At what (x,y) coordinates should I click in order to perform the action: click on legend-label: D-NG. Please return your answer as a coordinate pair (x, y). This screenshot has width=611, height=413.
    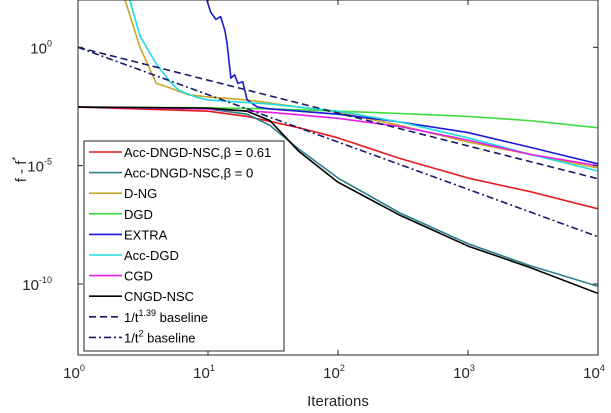
    Looking at the image, I should click on (140, 193).